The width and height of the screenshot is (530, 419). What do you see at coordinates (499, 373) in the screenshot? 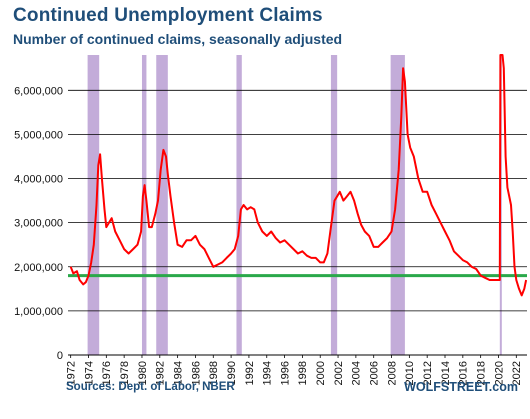
I see `x-tick-label-25: 2020` at bounding box center [499, 373].